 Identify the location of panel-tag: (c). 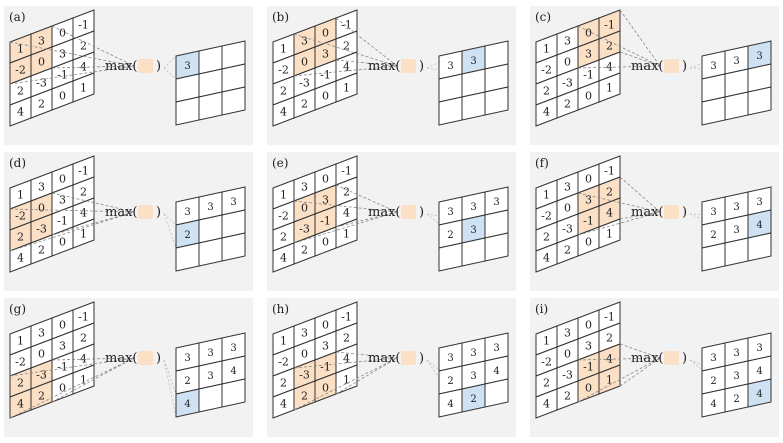
(543, 17).